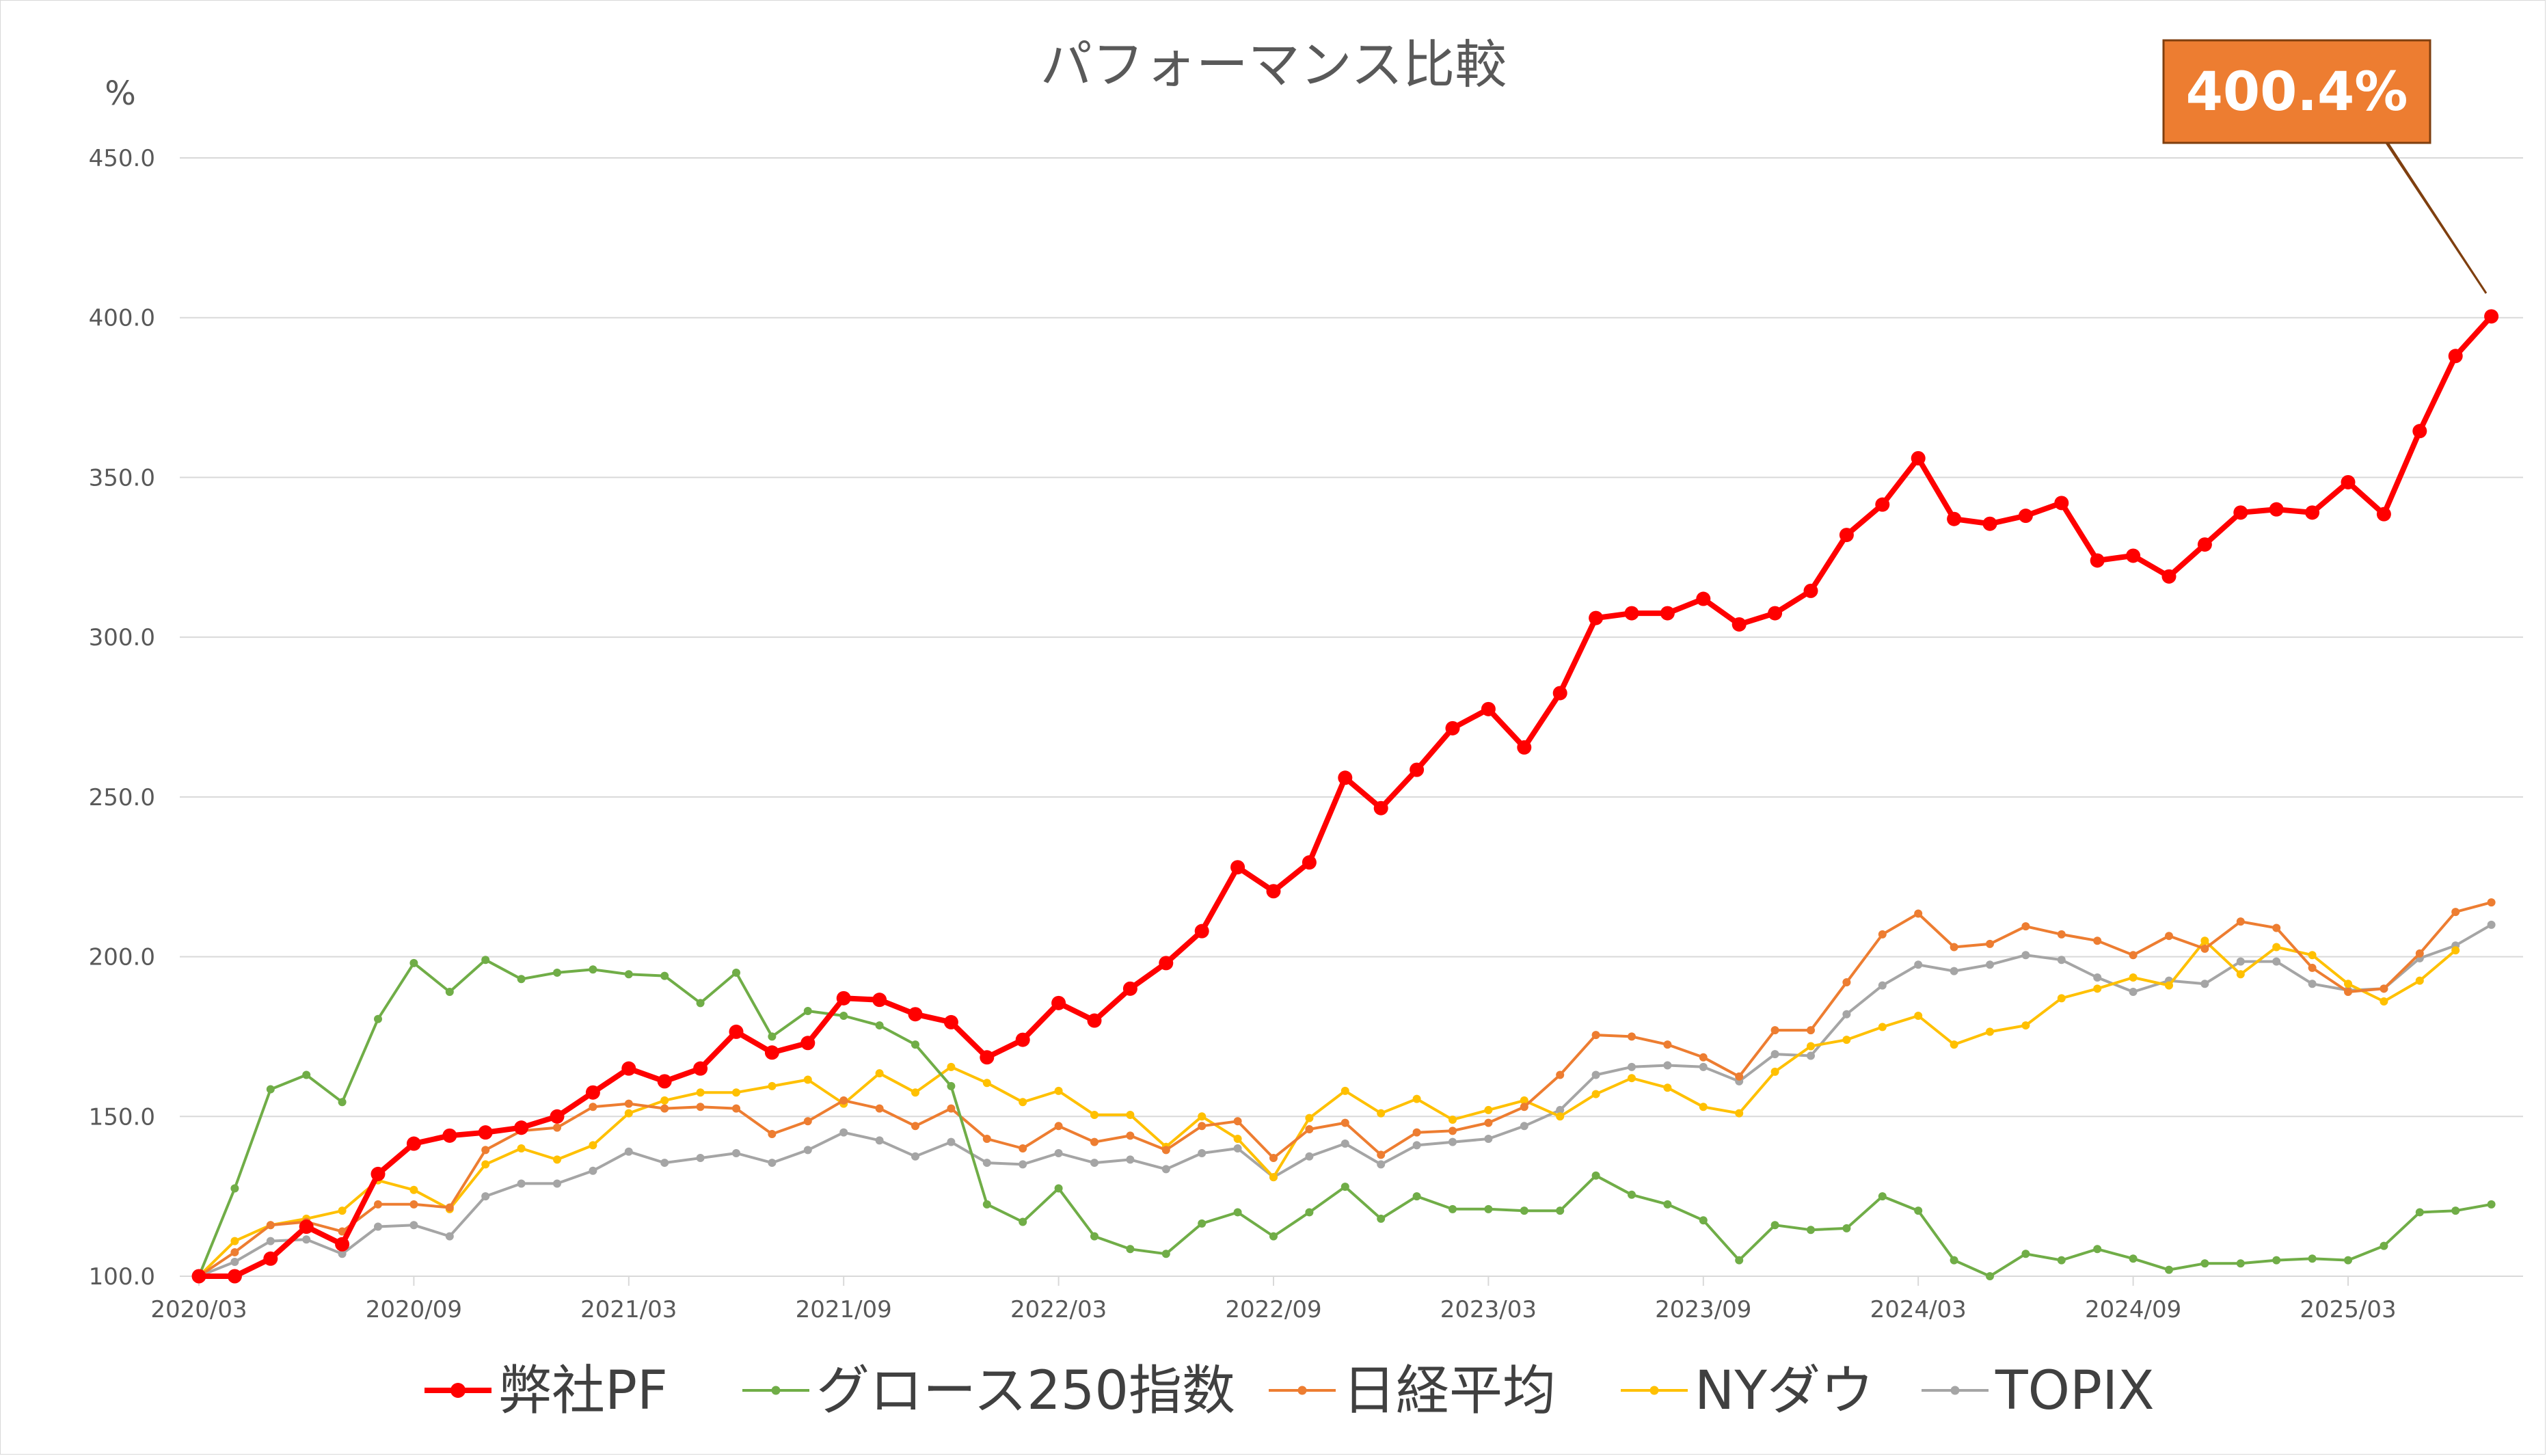 The width and height of the screenshot is (2547, 1456). I want to click on x-tick-label: 2023/03, so click(1488, 1309).